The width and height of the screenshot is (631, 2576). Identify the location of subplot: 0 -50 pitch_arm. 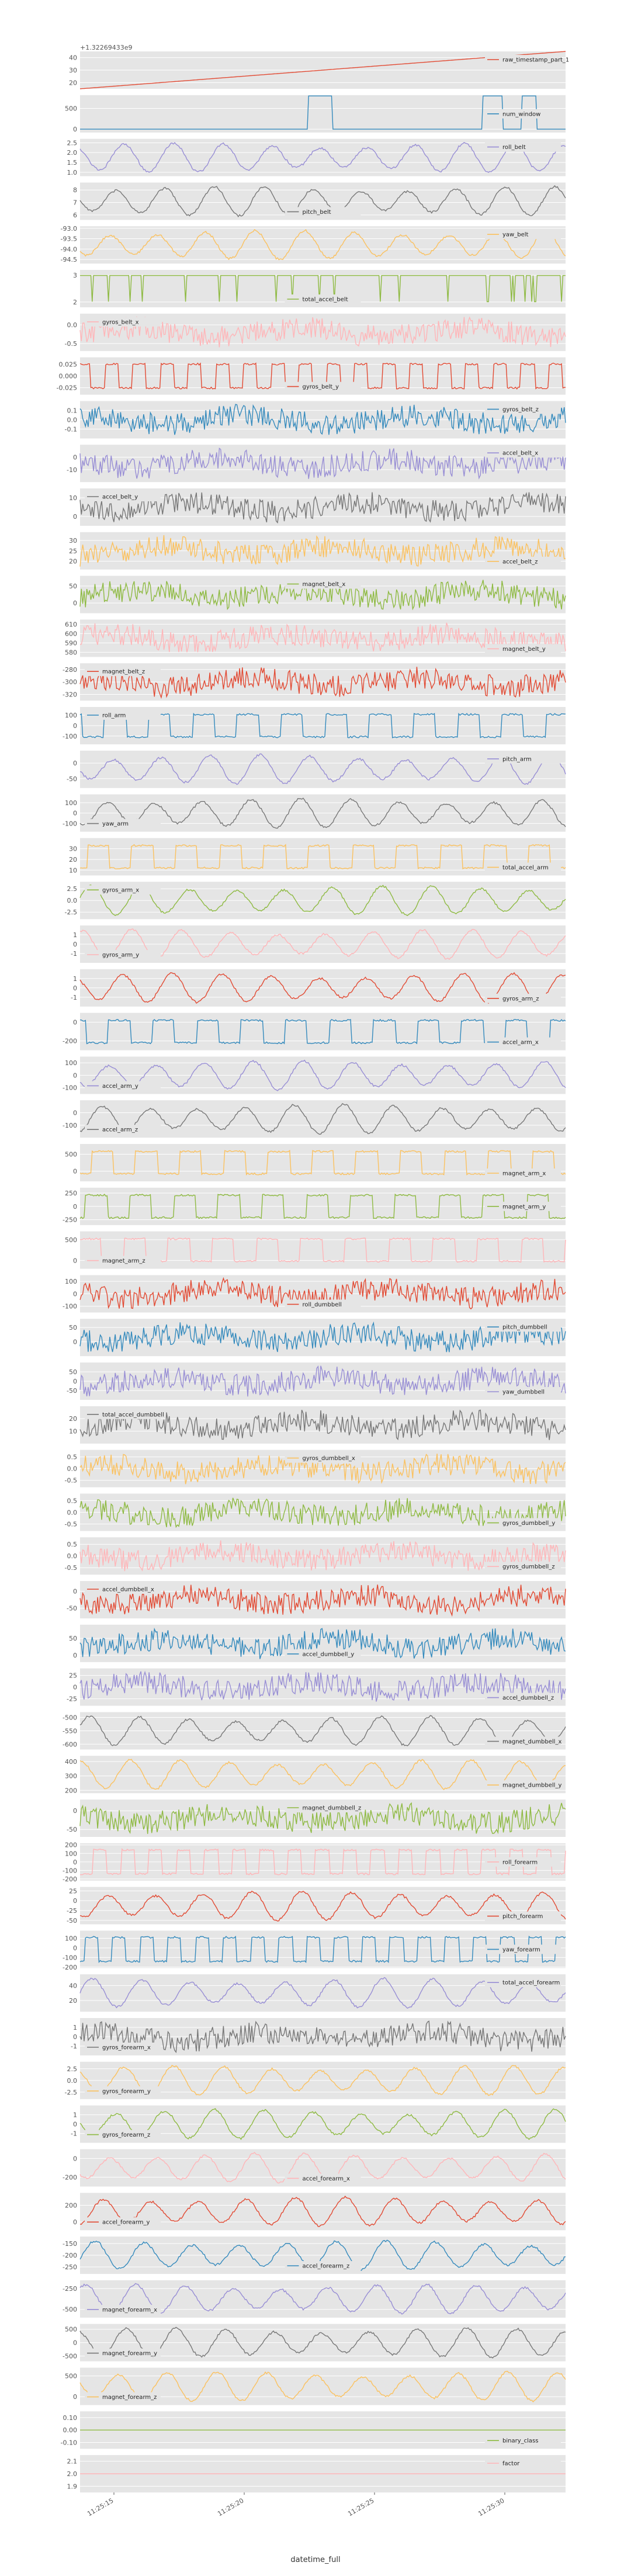
(316, 769).